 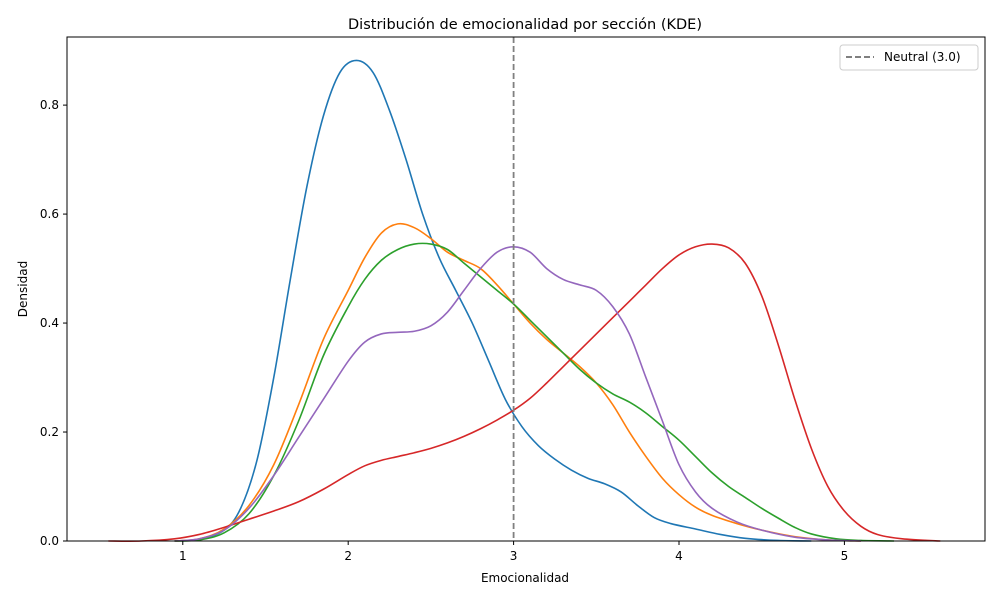 What do you see at coordinates (49, 105) in the screenshot?
I see `y-tick-label: 0.8` at bounding box center [49, 105].